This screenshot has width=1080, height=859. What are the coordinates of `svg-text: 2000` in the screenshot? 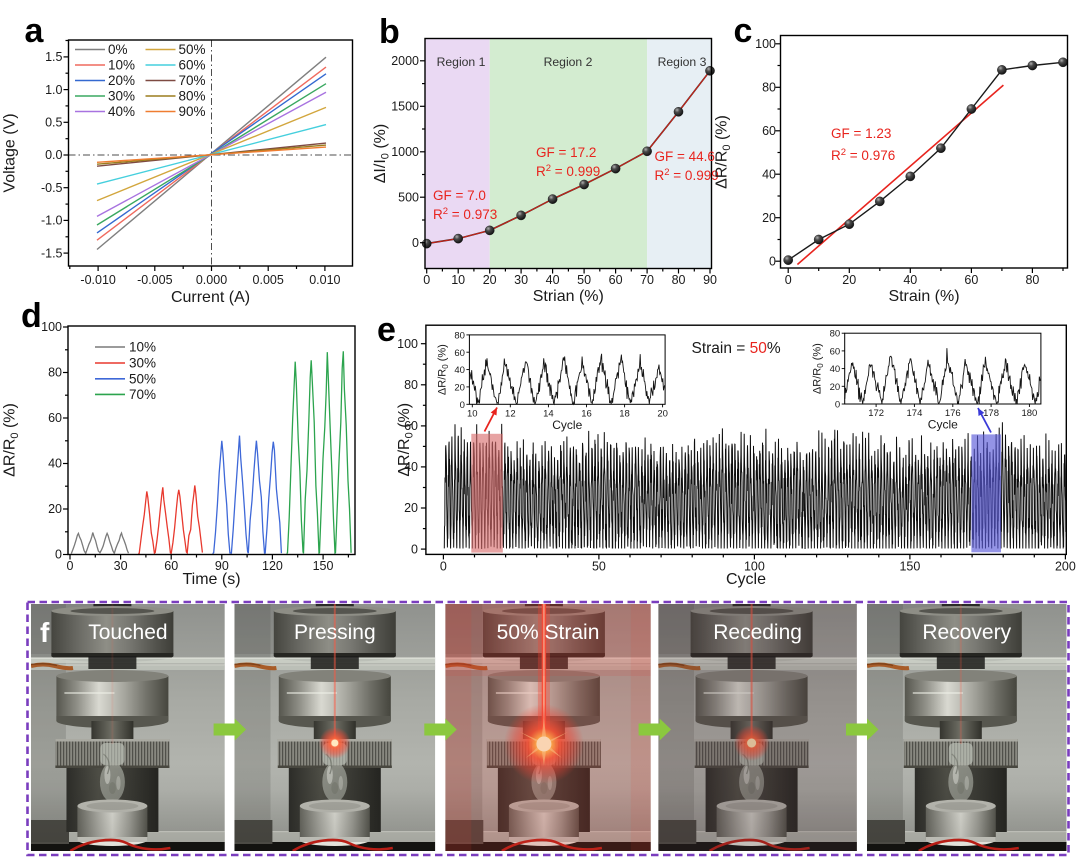 It's located at (405, 61).